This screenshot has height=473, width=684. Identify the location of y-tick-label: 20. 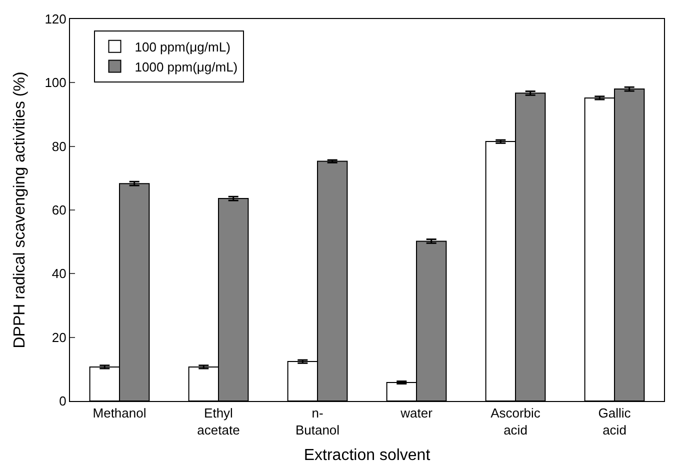
(59, 337).